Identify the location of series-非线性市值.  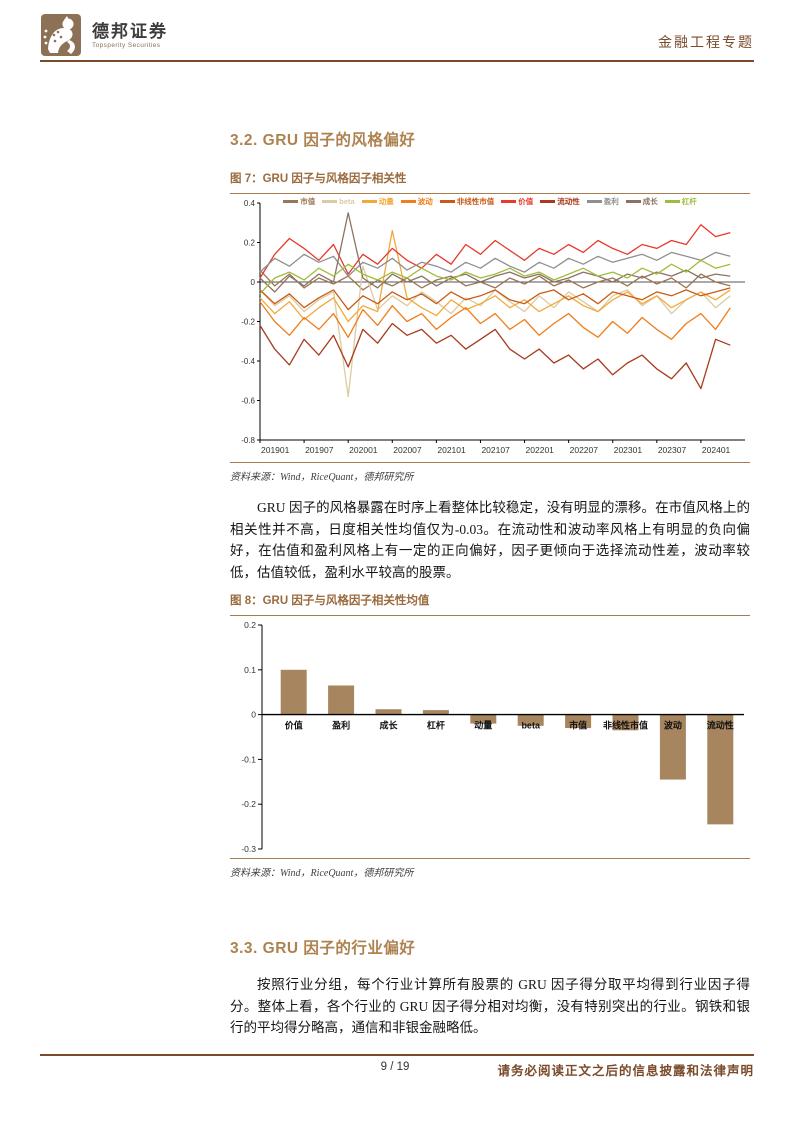
(495, 299).